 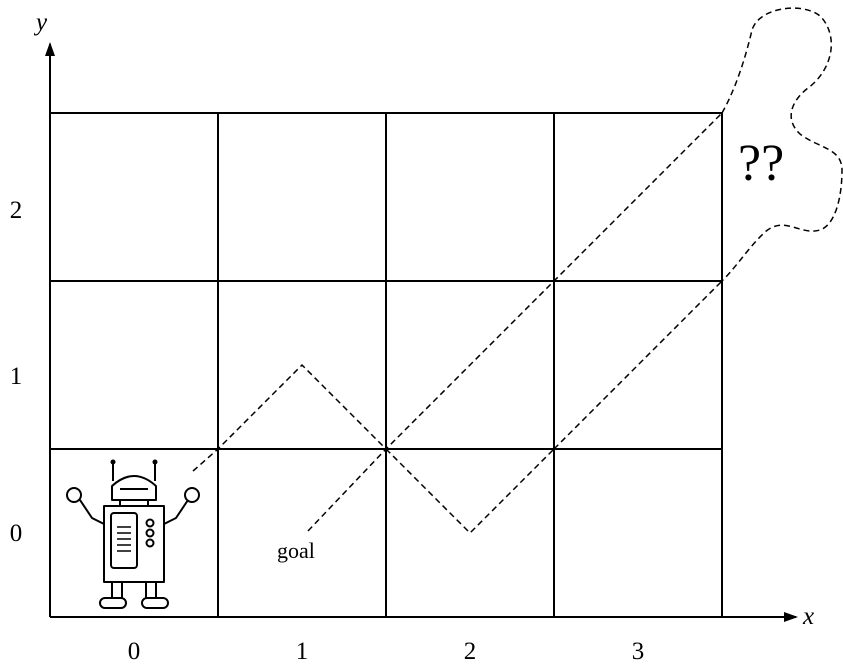 I want to click on path-diagonal-lower, so click(x=638, y=365).